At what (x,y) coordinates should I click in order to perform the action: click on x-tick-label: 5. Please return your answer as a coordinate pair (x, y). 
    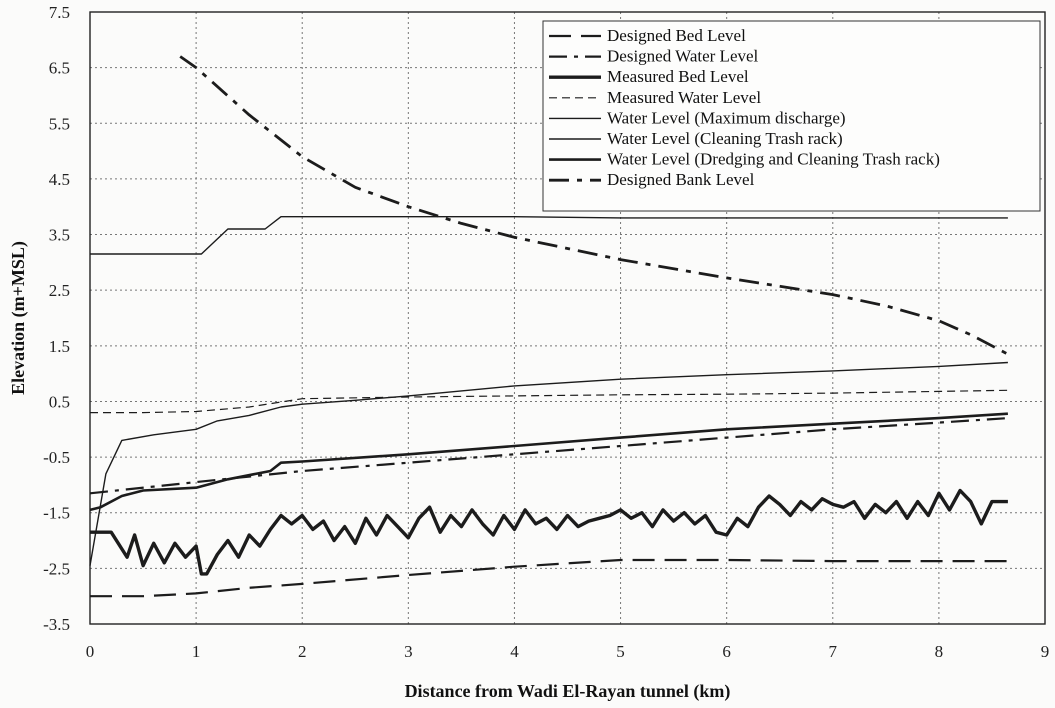
    Looking at the image, I should click on (620, 651).